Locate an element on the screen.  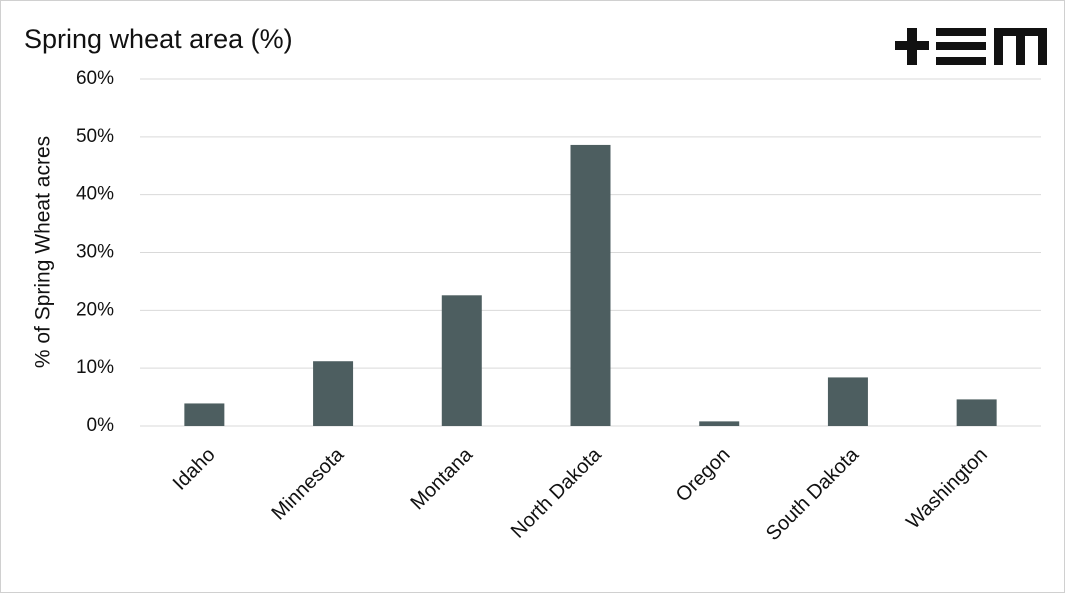
y-tick-label: 0% is located at coordinates (101, 425).